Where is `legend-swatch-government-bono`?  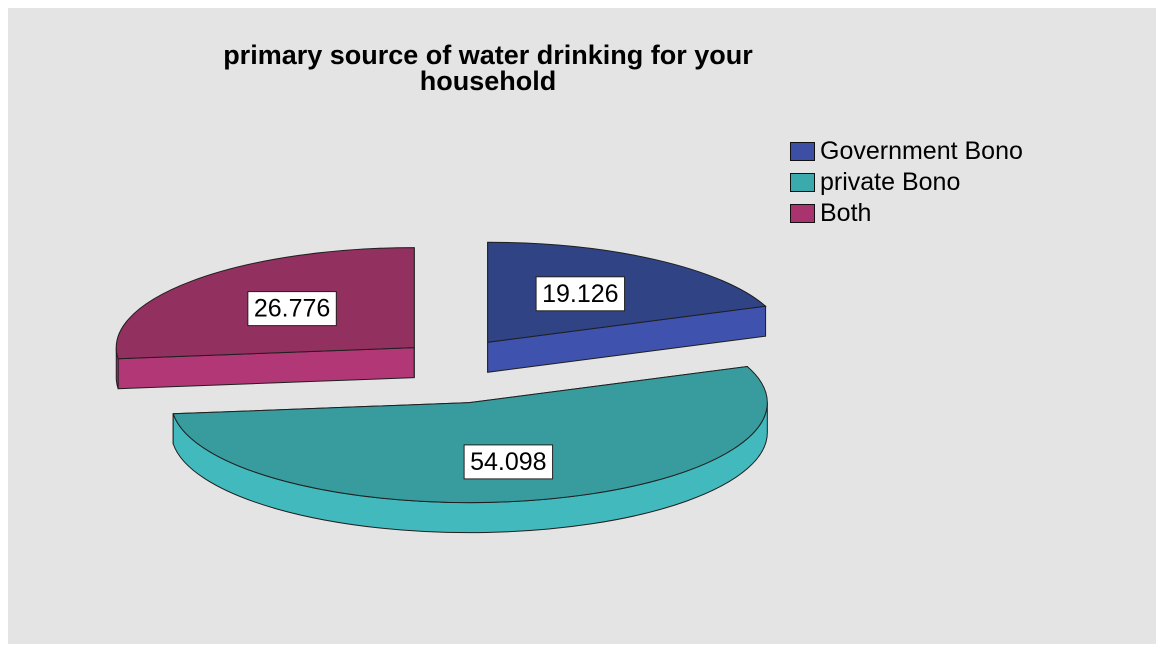 legend-swatch-government-bono is located at coordinates (802, 151).